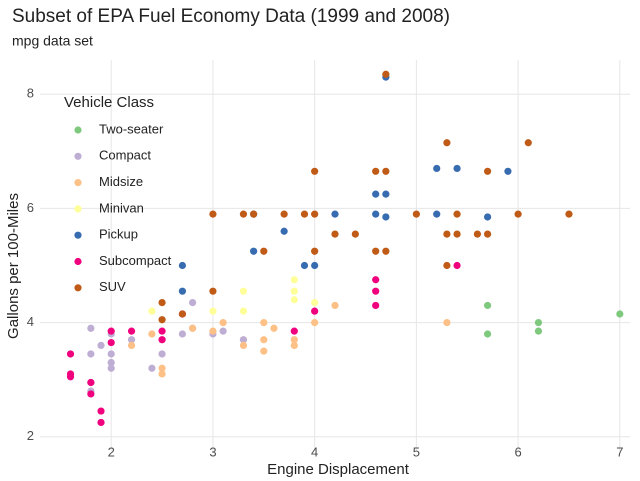  I want to click on y-axis-label: Gallons per 100-Miles, so click(13, 266).